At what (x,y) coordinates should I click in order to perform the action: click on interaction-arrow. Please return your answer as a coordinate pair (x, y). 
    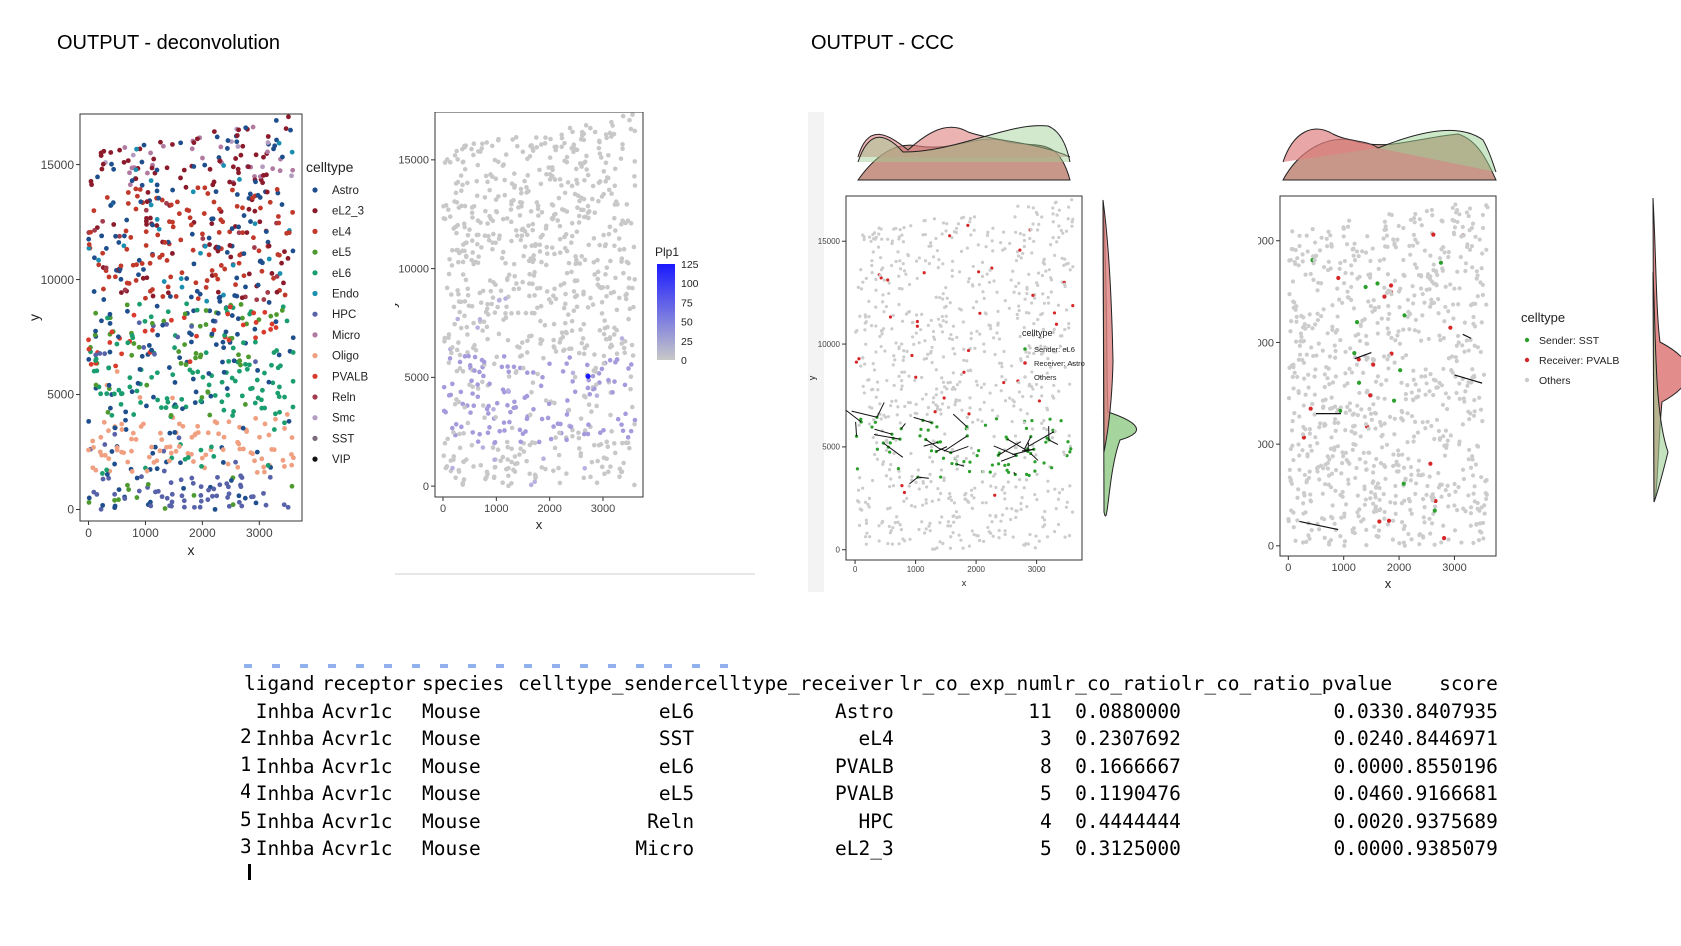
    Looking at the image, I should click on (883, 431).